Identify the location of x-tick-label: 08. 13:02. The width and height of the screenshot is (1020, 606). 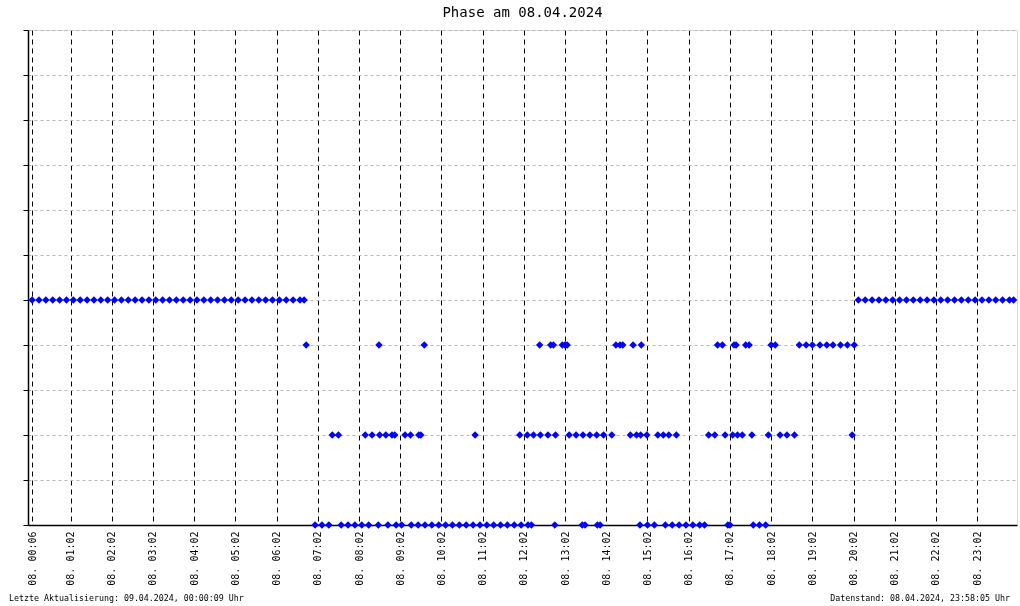
(565, 558).